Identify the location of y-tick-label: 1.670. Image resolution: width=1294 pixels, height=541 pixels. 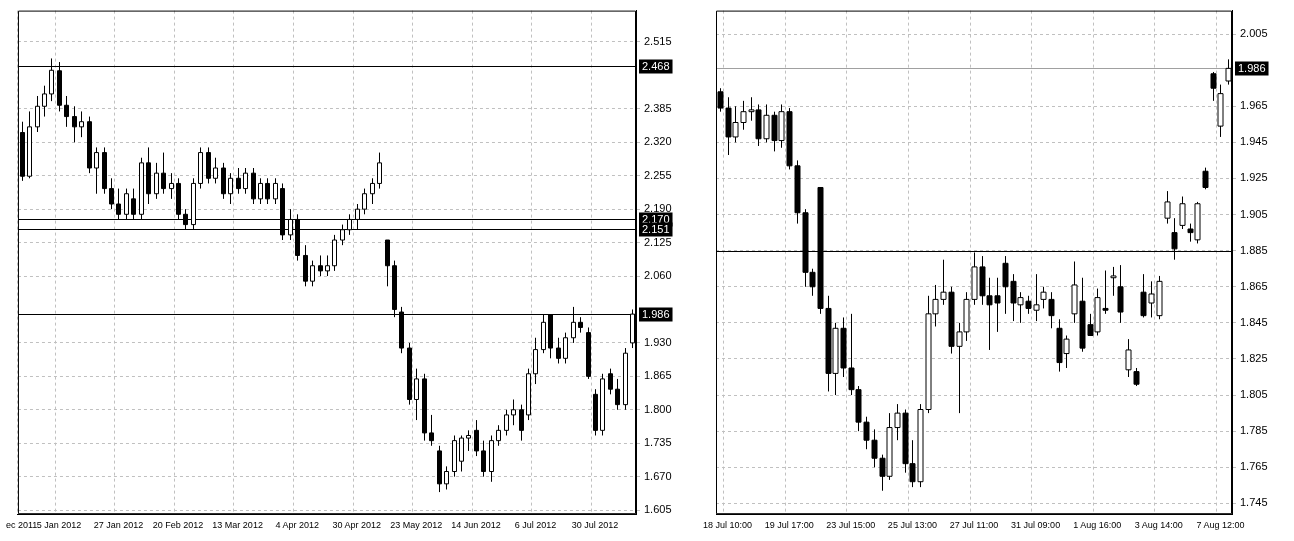
(658, 475).